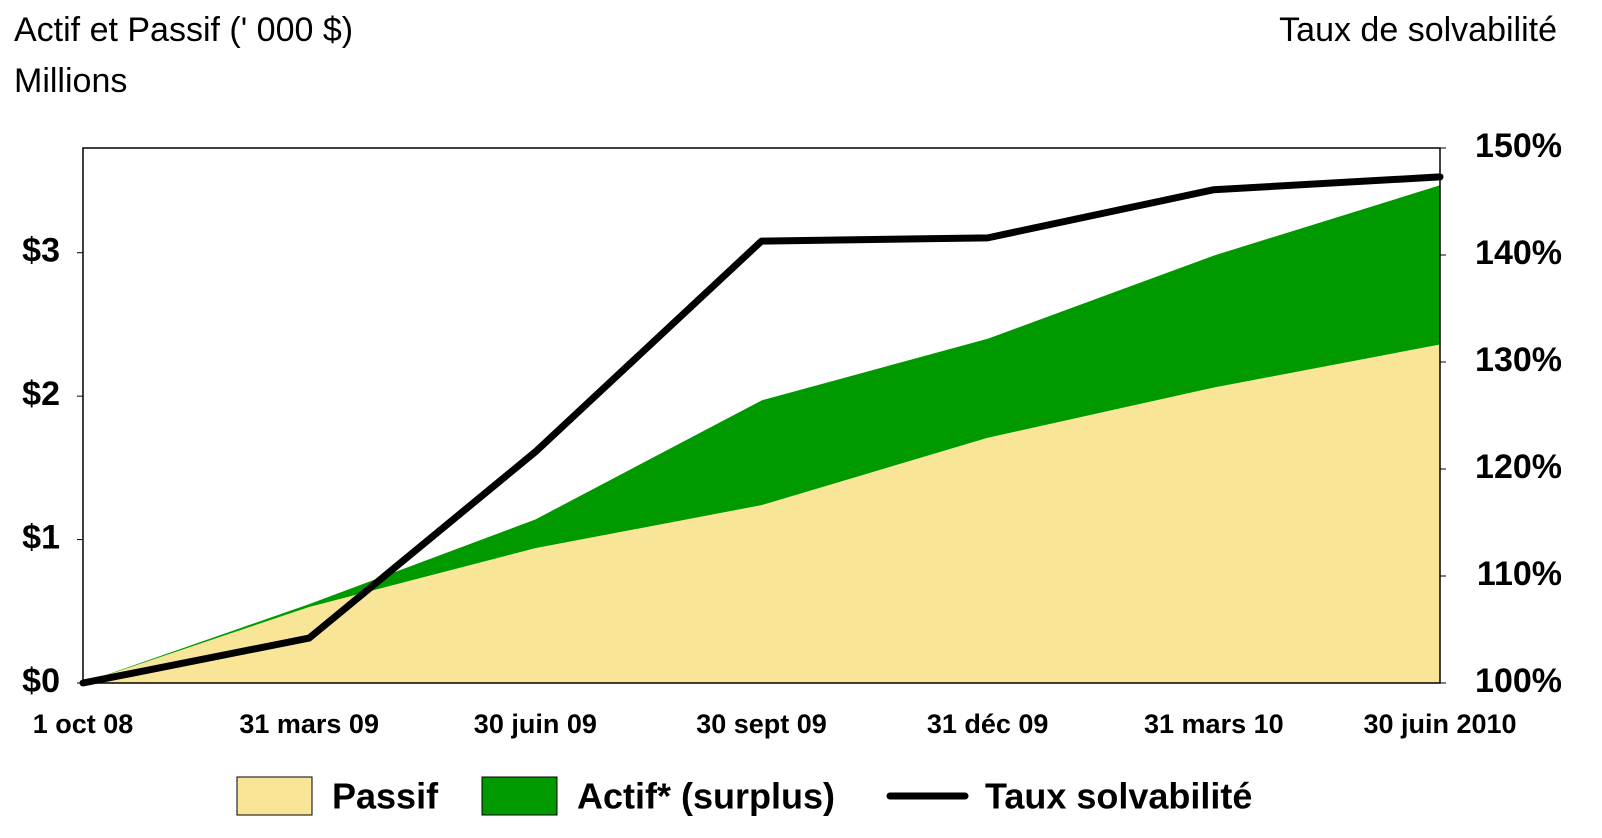 This screenshot has height=838, width=1602. Describe the element at coordinates (41, 681) in the screenshot. I see `y-tick-label: $0` at that location.